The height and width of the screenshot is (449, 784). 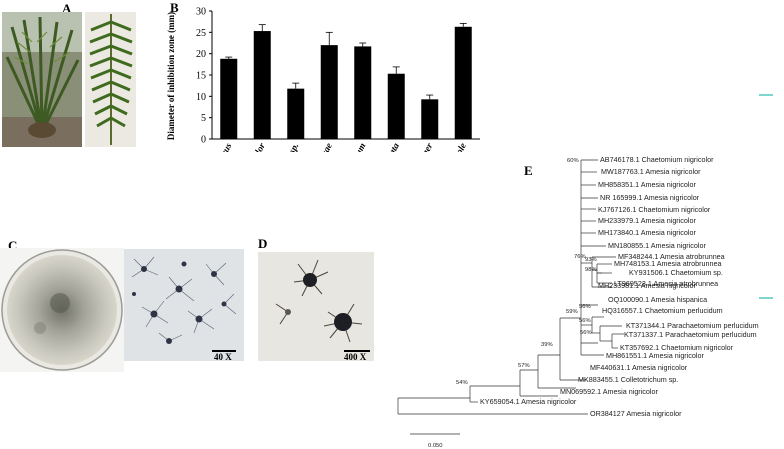 What do you see at coordinates (647, 232) in the screenshot?
I see `tree-taxon-label: MH173840.1 Amesia nigricolor` at bounding box center [647, 232].